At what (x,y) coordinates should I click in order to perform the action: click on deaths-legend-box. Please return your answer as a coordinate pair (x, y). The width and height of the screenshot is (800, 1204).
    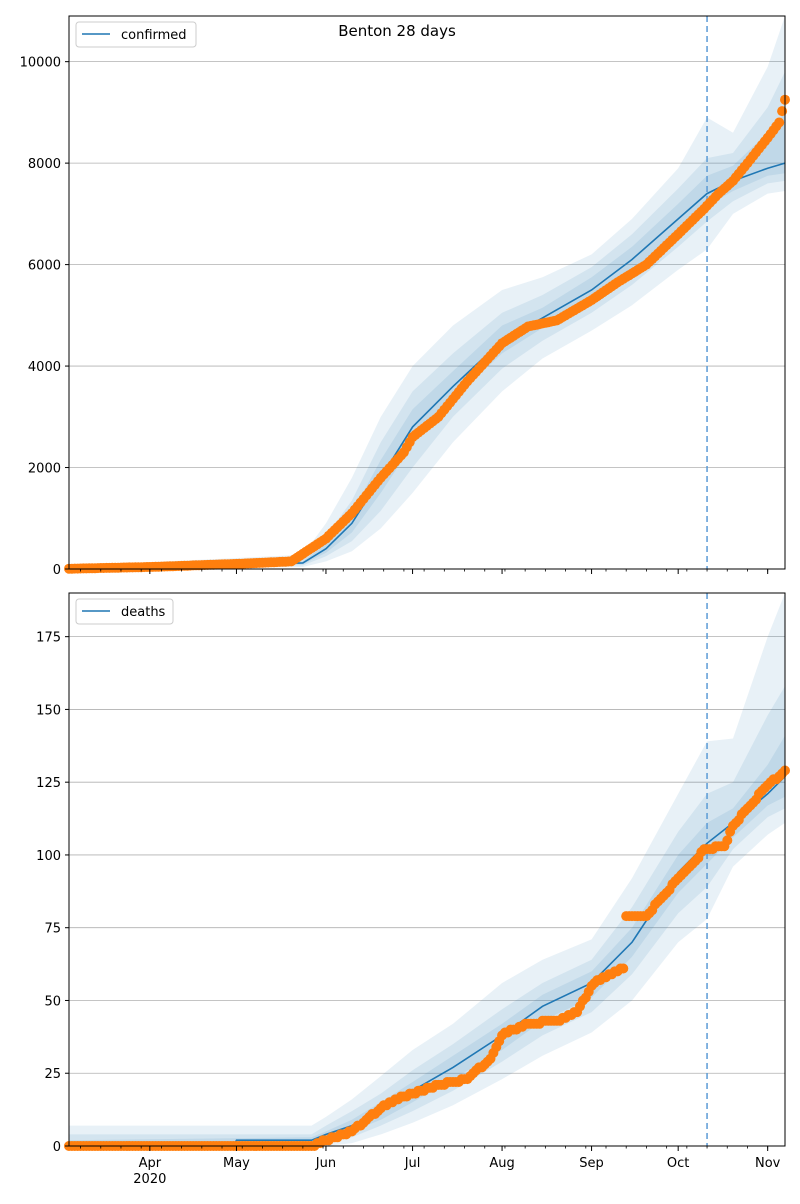
    Looking at the image, I should click on (124, 611).